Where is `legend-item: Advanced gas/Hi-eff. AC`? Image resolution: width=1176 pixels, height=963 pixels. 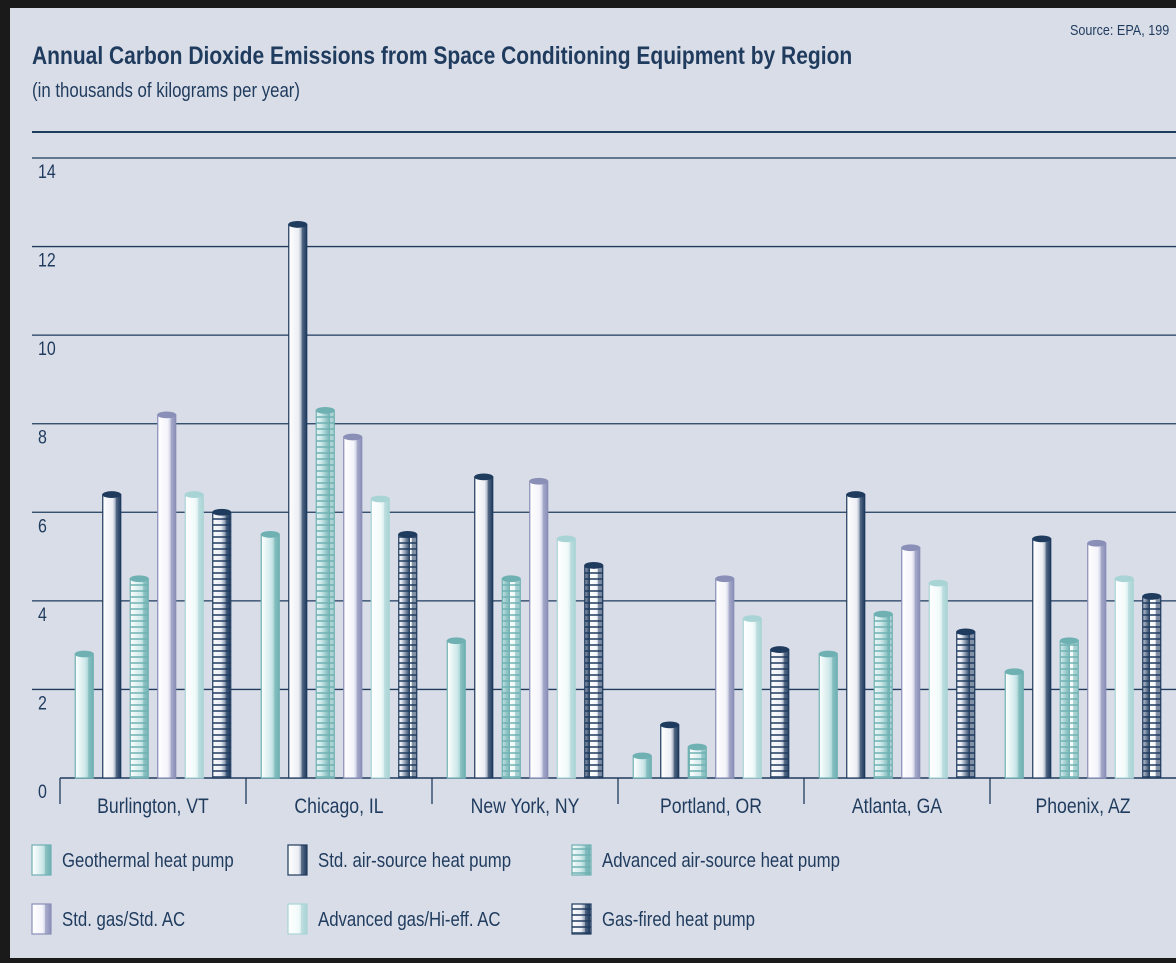
legend-item: Advanced gas/Hi-eff. AC is located at coordinates (394, 919).